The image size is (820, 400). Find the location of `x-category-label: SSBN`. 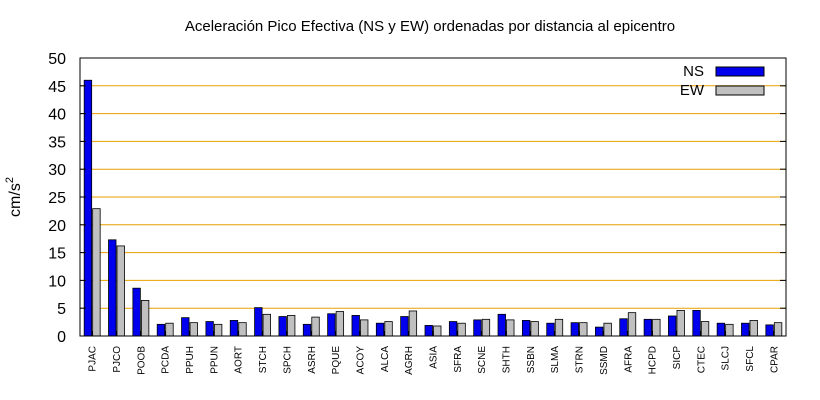

x-category-label: SSBN is located at coordinates (531, 359).